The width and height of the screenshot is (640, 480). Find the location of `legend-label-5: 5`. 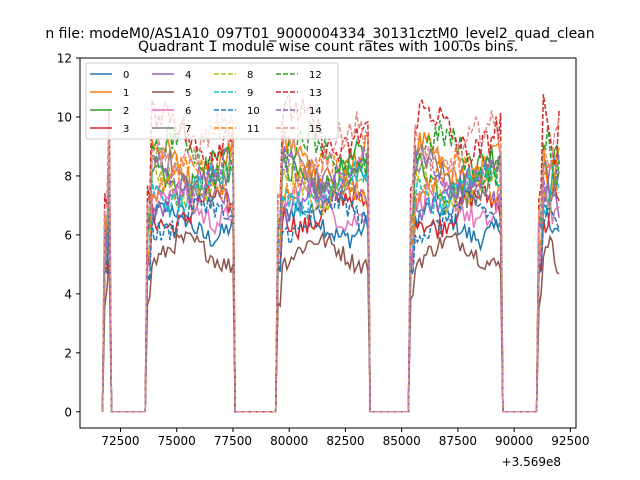

legend-label-5: 5 is located at coordinates (188, 93).